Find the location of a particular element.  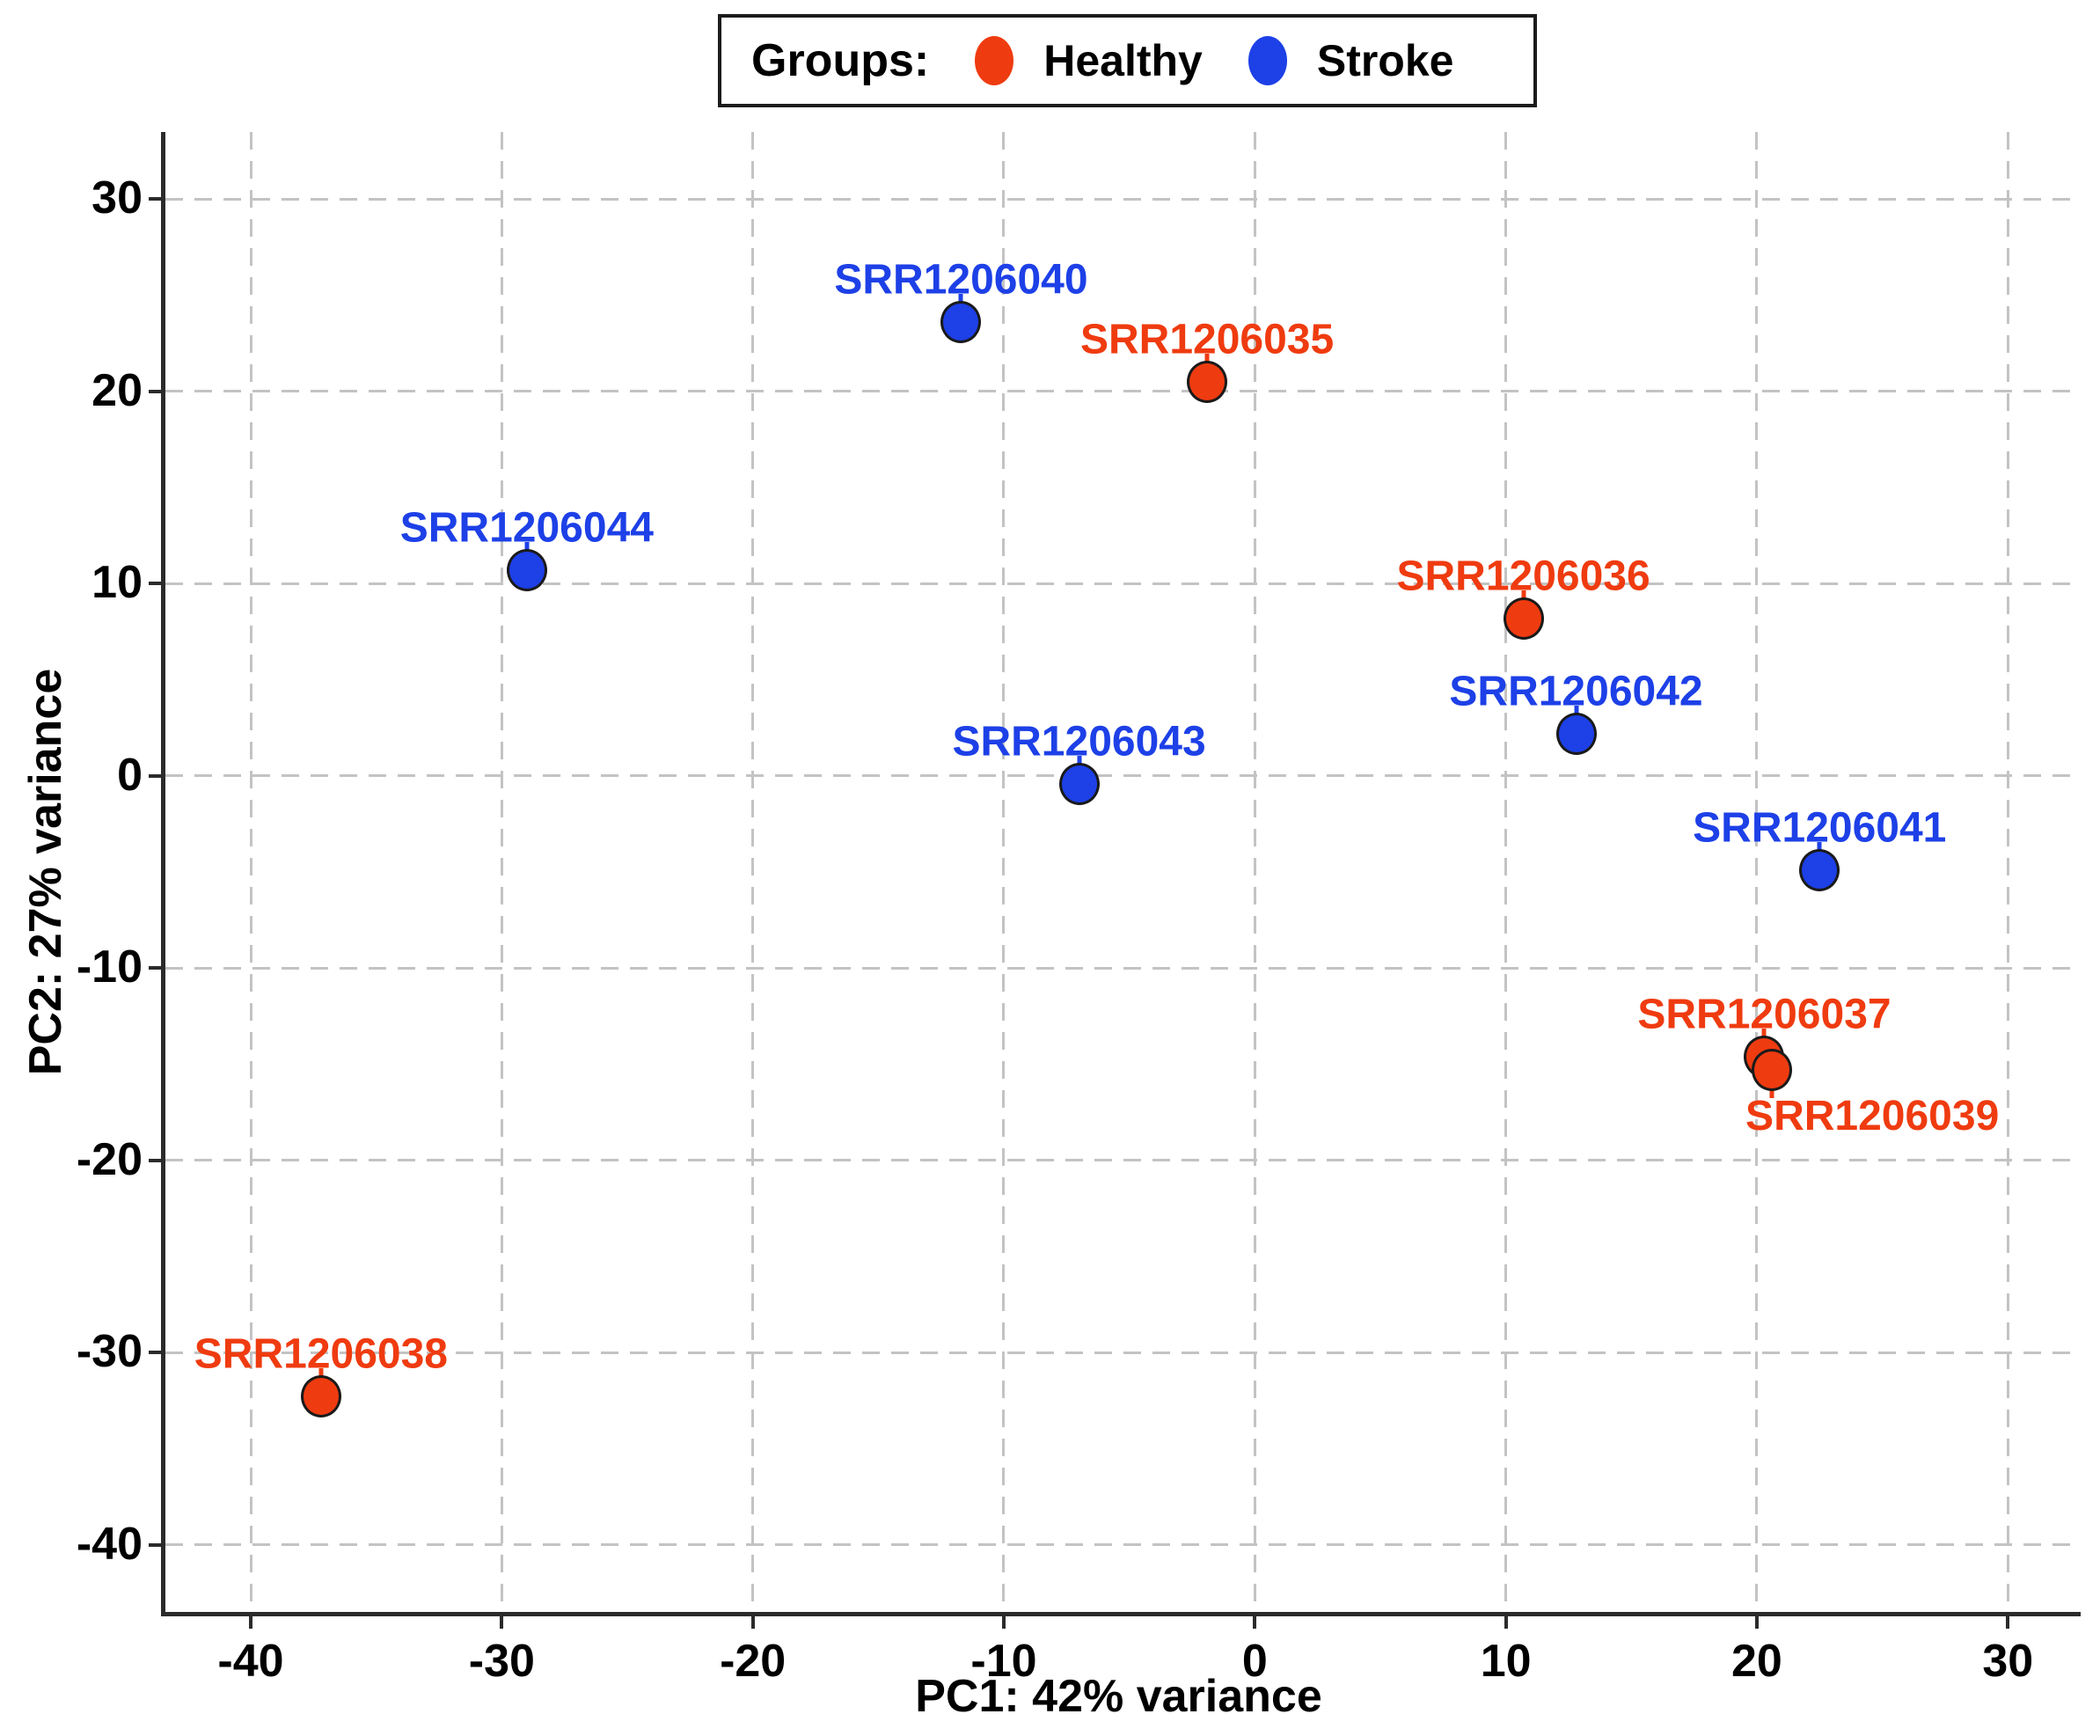

tick-label-y-20: 20 is located at coordinates (117, 390).